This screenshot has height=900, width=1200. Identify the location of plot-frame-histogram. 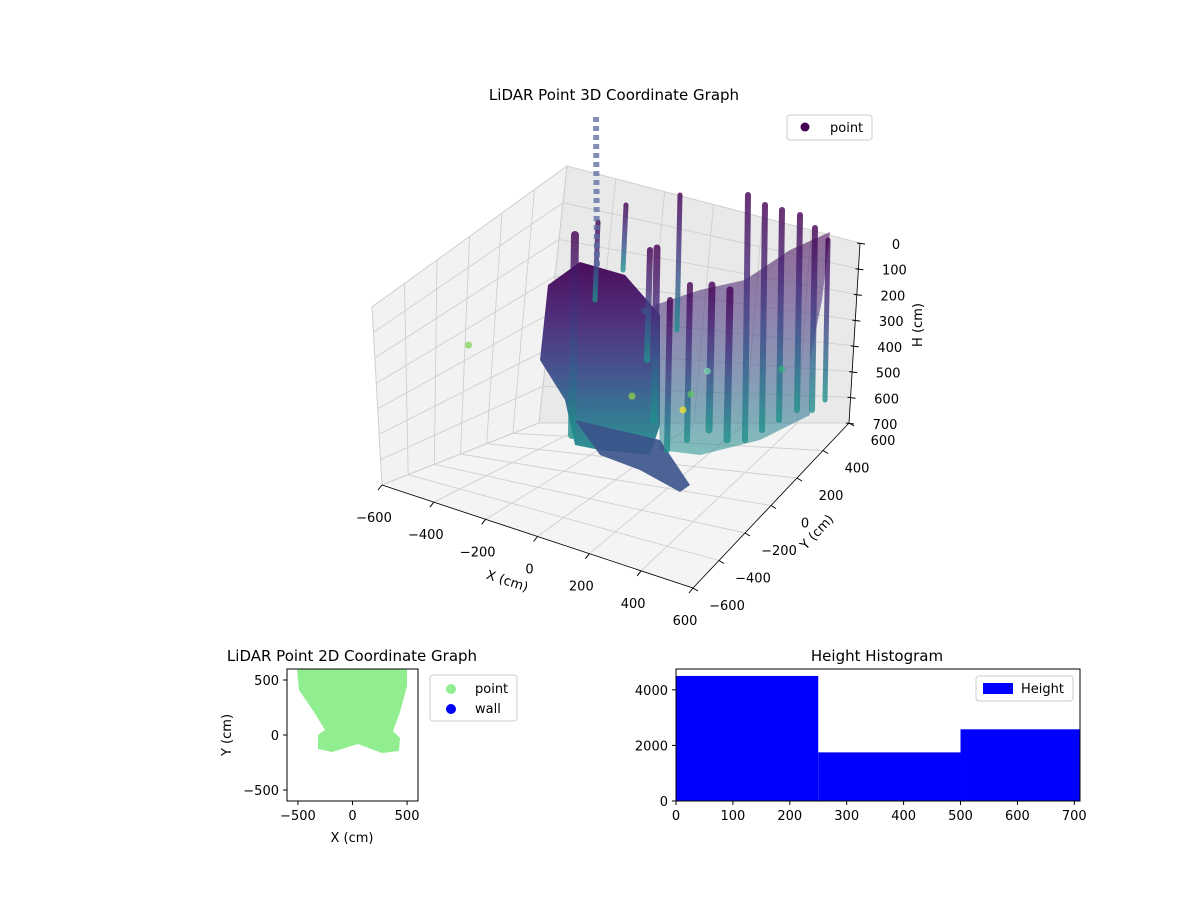
(878, 735).